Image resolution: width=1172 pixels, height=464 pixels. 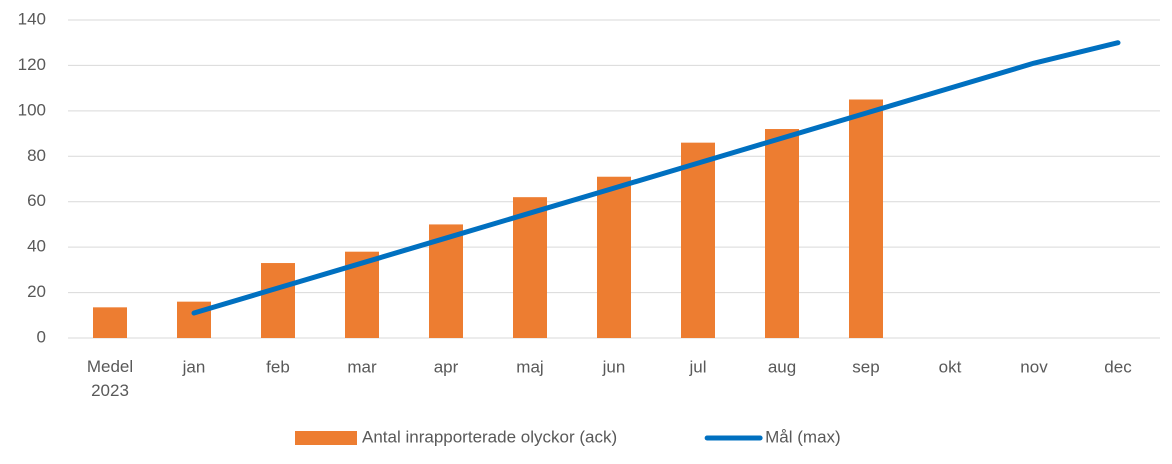 I want to click on legend-label: Mål (max), so click(x=803, y=436).